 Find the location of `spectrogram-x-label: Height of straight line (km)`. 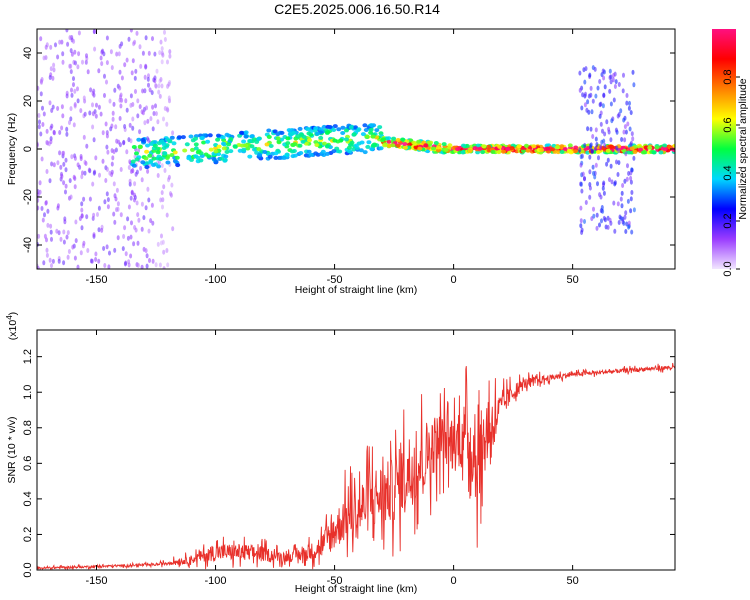

spectrogram-x-label: Height of straight line (km) is located at coordinates (356, 290).